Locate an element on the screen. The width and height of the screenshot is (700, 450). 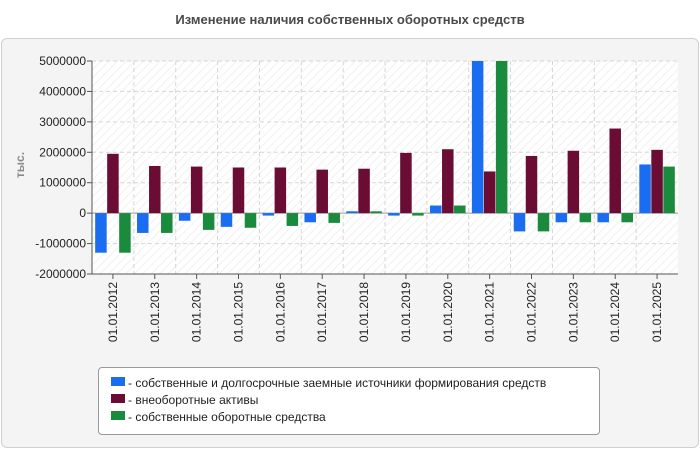
y-tick-label: -1000000 is located at coordinates (60, 244).